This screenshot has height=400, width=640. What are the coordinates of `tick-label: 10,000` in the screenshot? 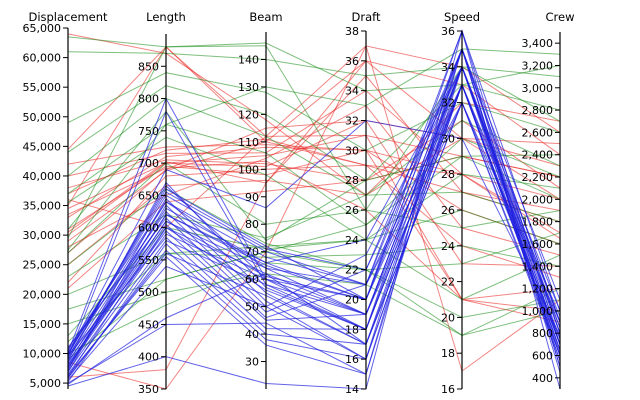 It's located at (42, 353).